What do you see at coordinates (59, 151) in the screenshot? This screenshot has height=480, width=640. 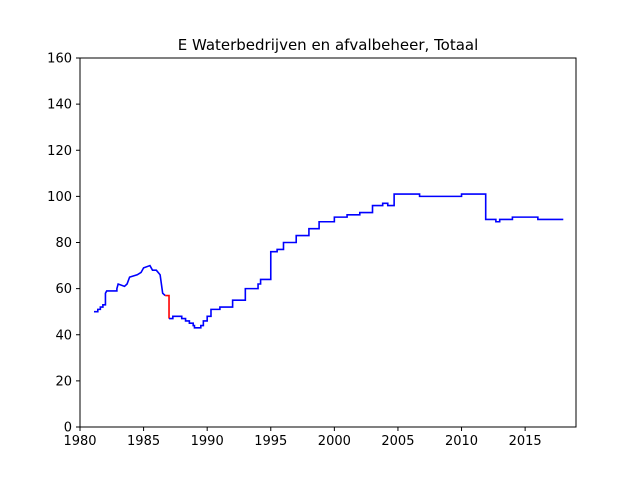 I see `y-tick-label: 120` at bounding box center [59, 151].